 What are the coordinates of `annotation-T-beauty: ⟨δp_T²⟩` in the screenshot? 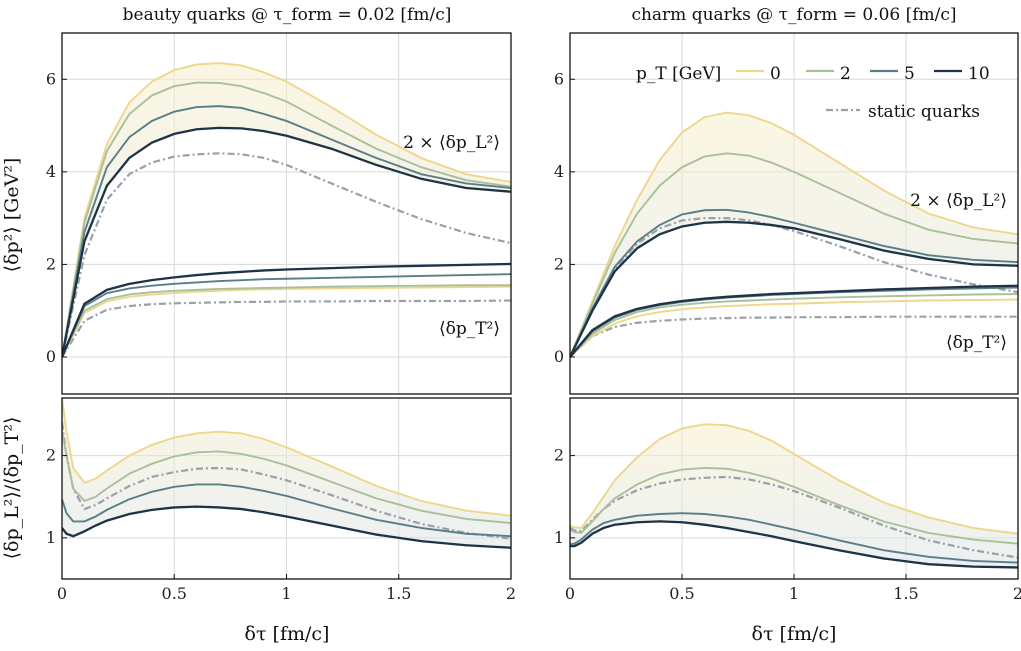 It's located at (469, 329).